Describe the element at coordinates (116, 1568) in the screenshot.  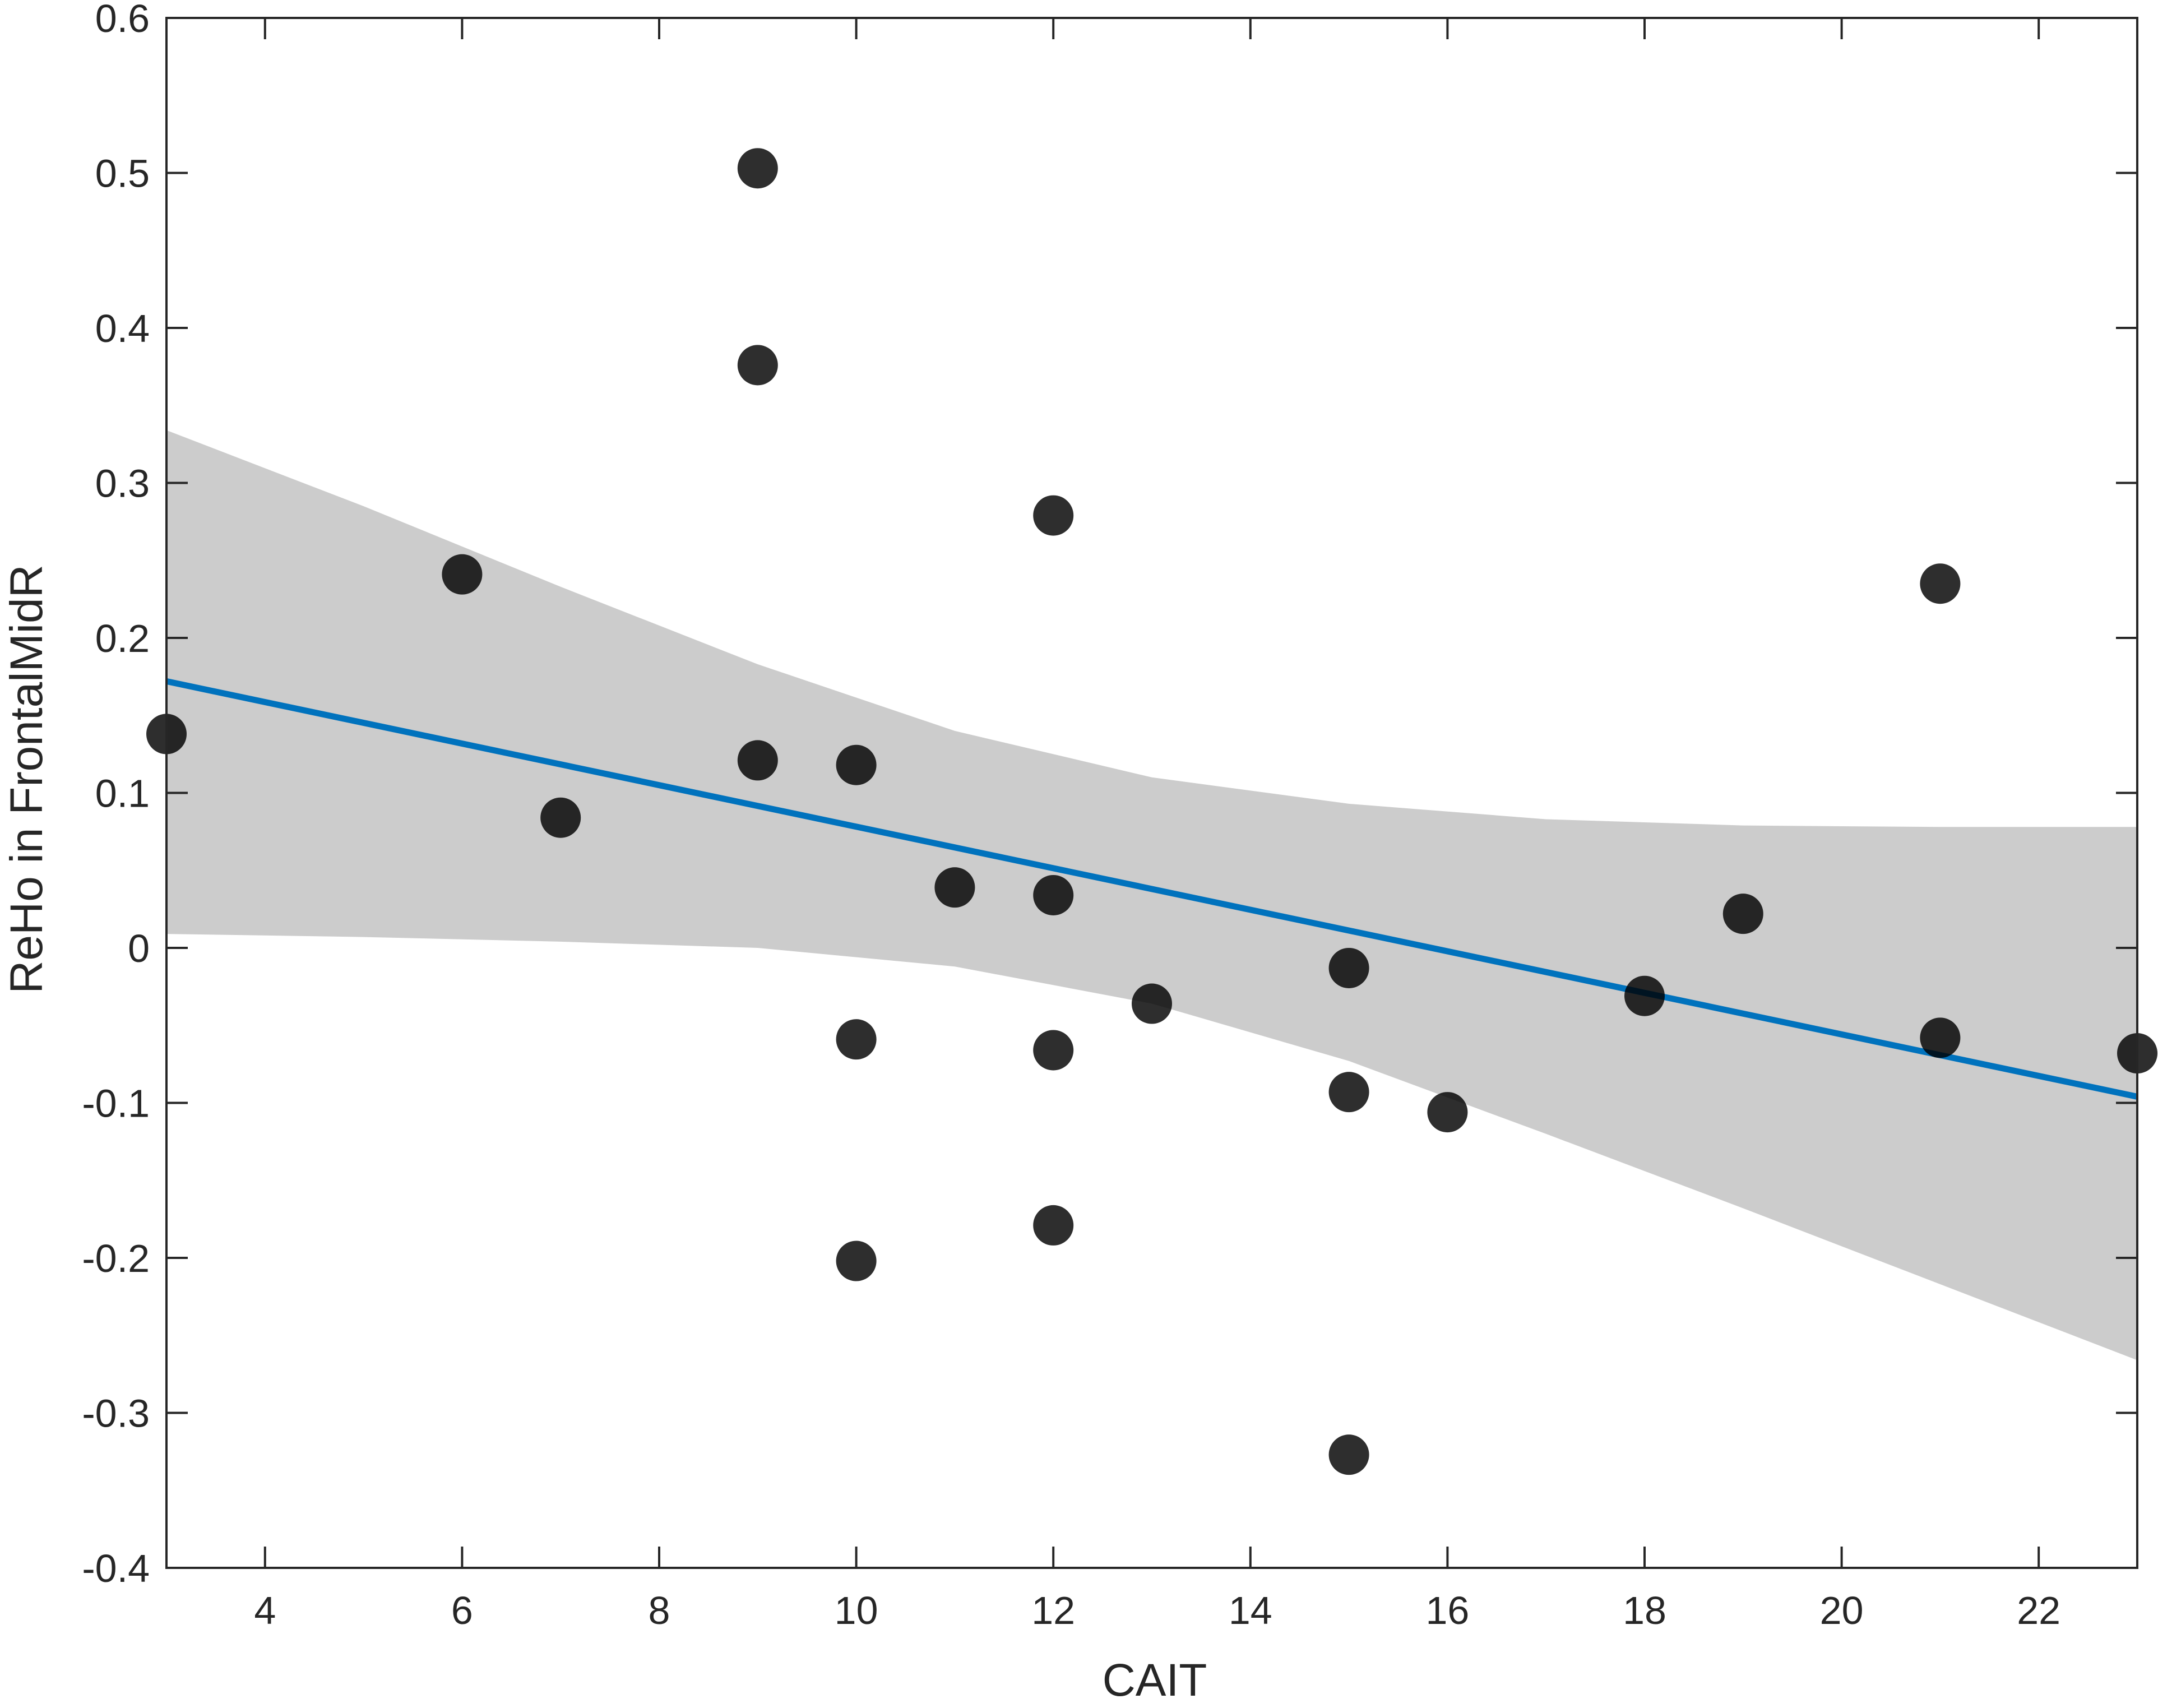
I see `y-tick-label: -0.4` at that location.